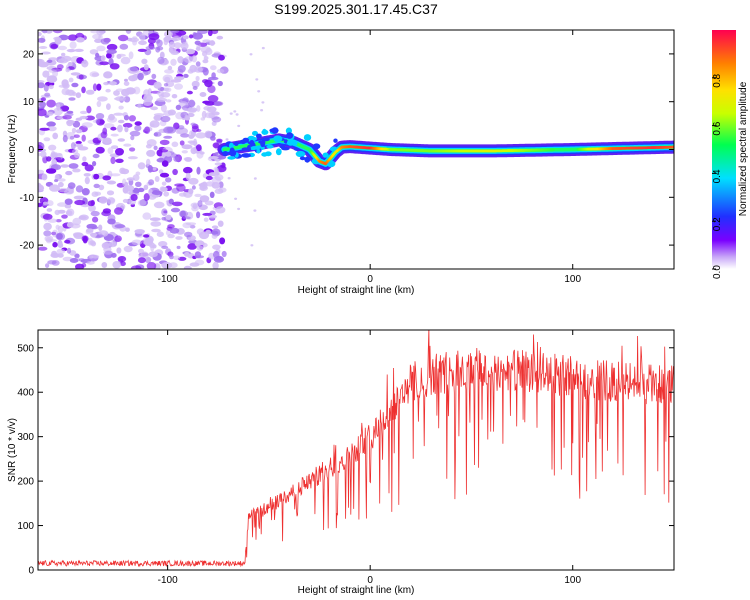 The height and width of the screenshot is (600, 750). I want to click on x-tick-label: 0, so click(370, 279).